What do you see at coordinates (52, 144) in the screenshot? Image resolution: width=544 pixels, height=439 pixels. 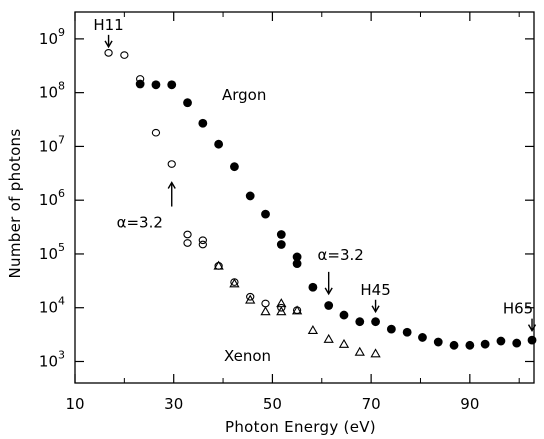 I see `y-tick-label: 10⁷` at bounding box center [52, 144].